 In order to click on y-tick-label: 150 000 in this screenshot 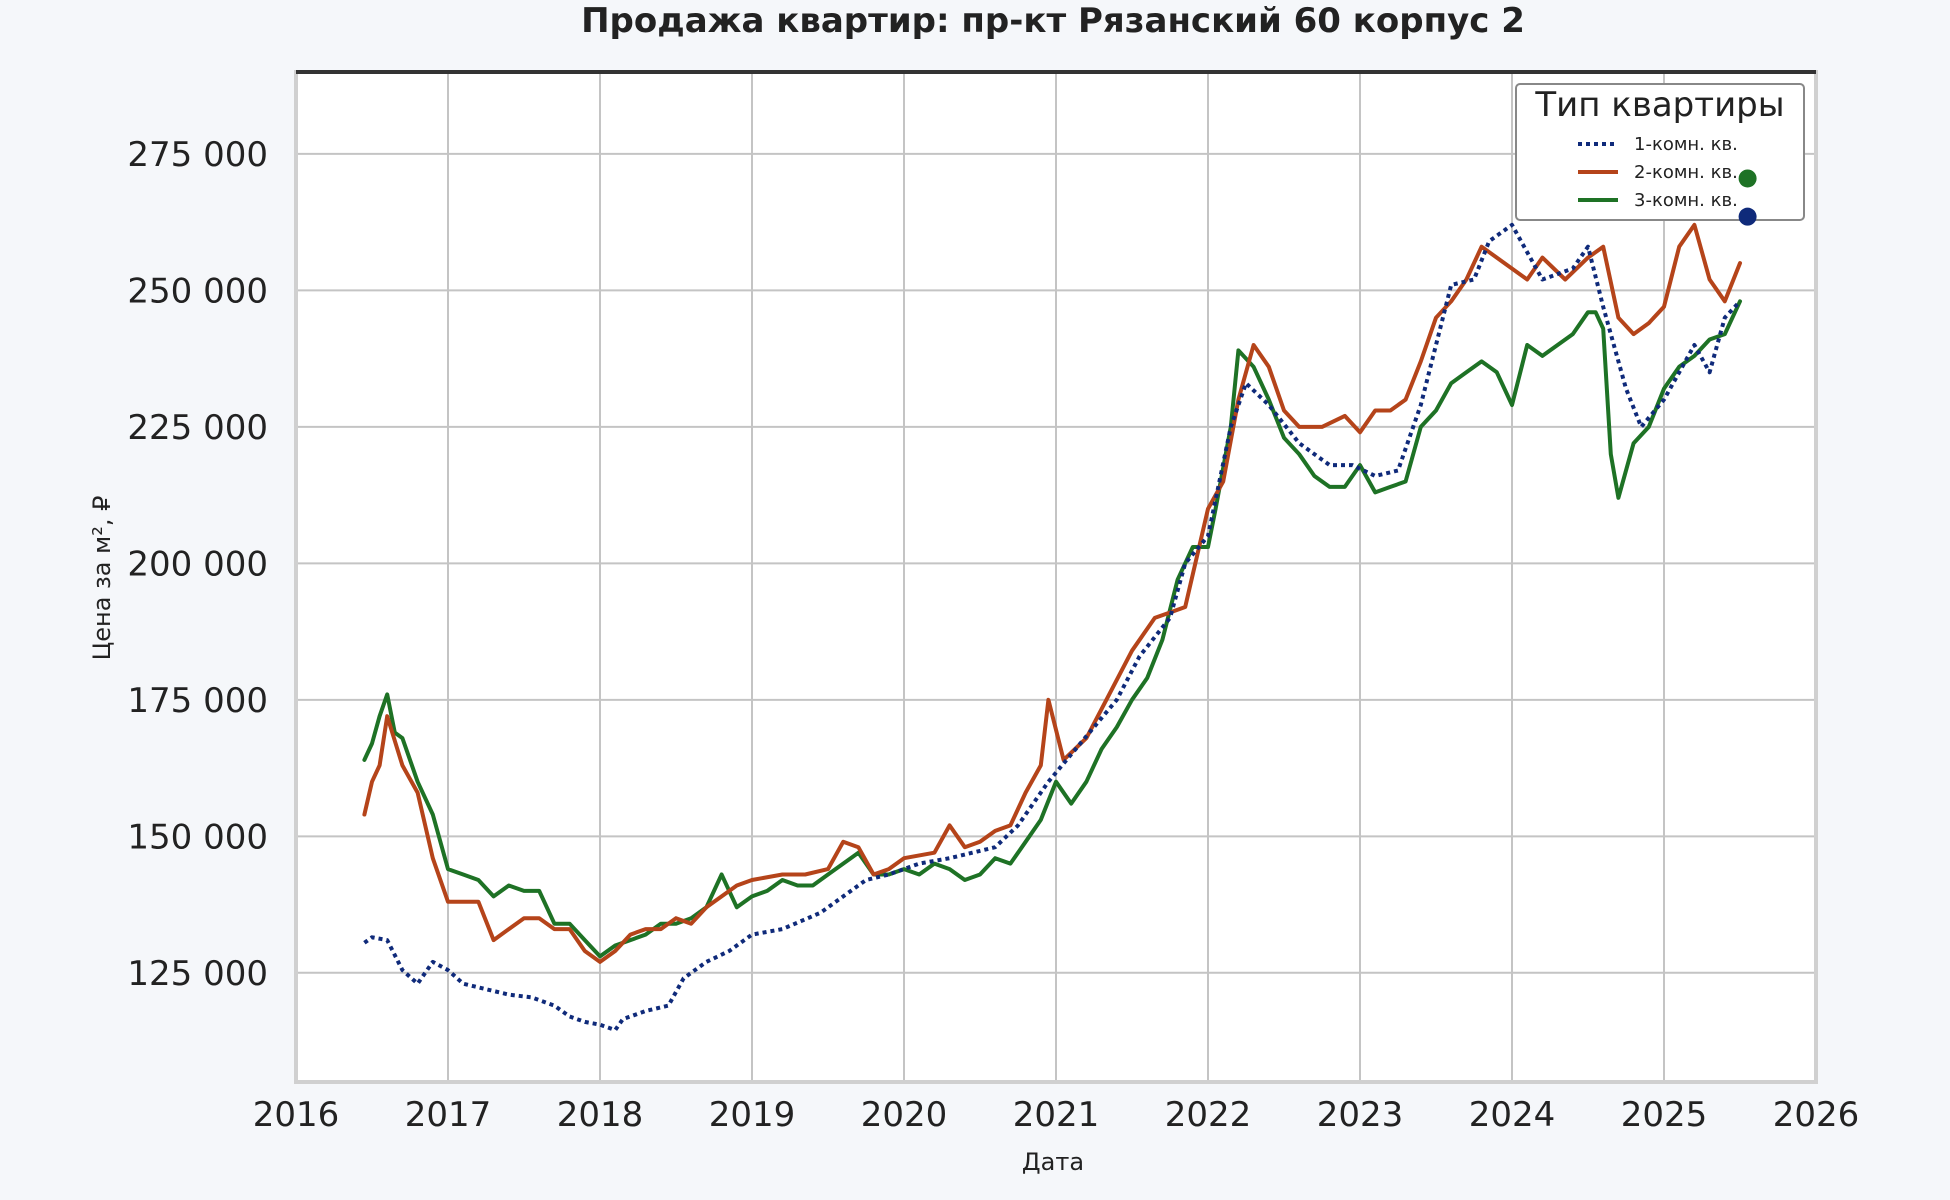, I will do `click(197, 837)`.